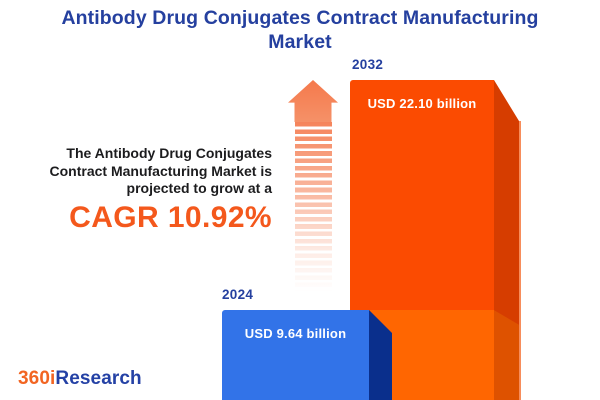 The image size is (600, 400). I want to click on logo-part-360i: 360i, so click(37, 378).